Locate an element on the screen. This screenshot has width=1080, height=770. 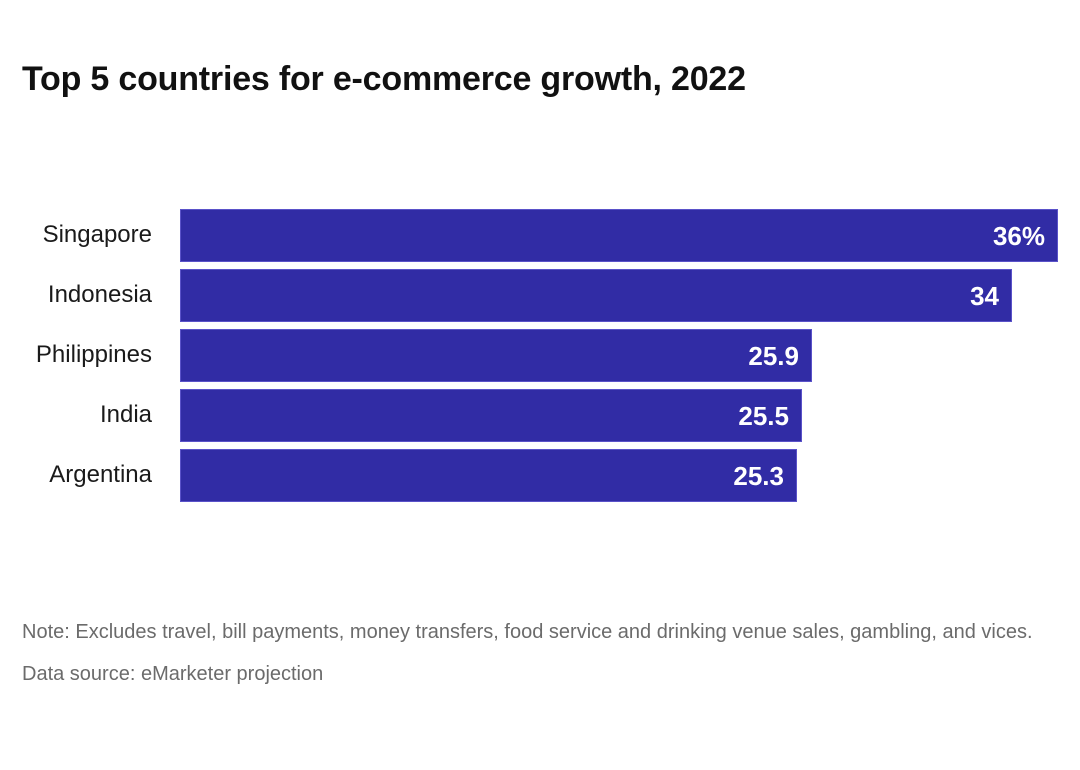
bar-track: 25.3 is located at coordinates (630, 475).